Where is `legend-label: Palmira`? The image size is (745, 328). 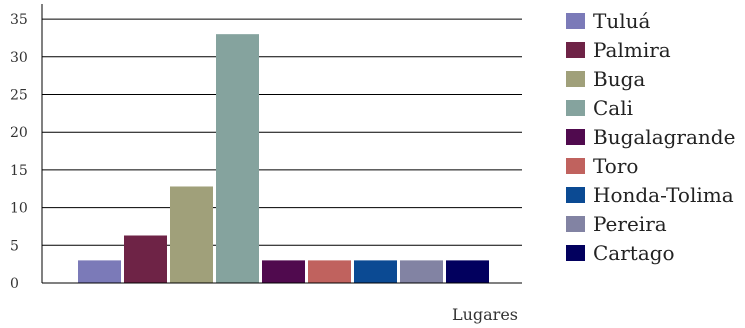
legend-label: Palmira is located at coordinates (632, 49).